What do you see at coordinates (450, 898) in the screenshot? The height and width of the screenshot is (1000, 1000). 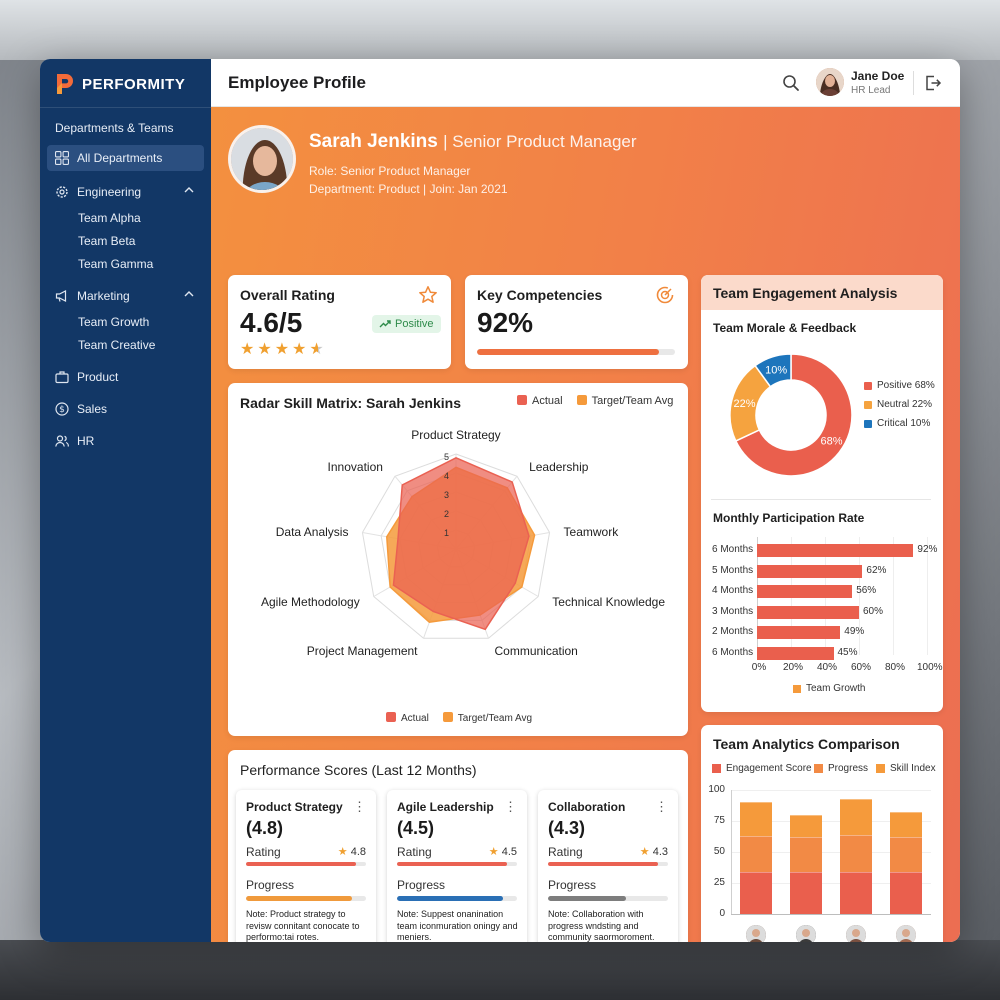 I see `progress-bar-fill` at bounding box center [450, 898].